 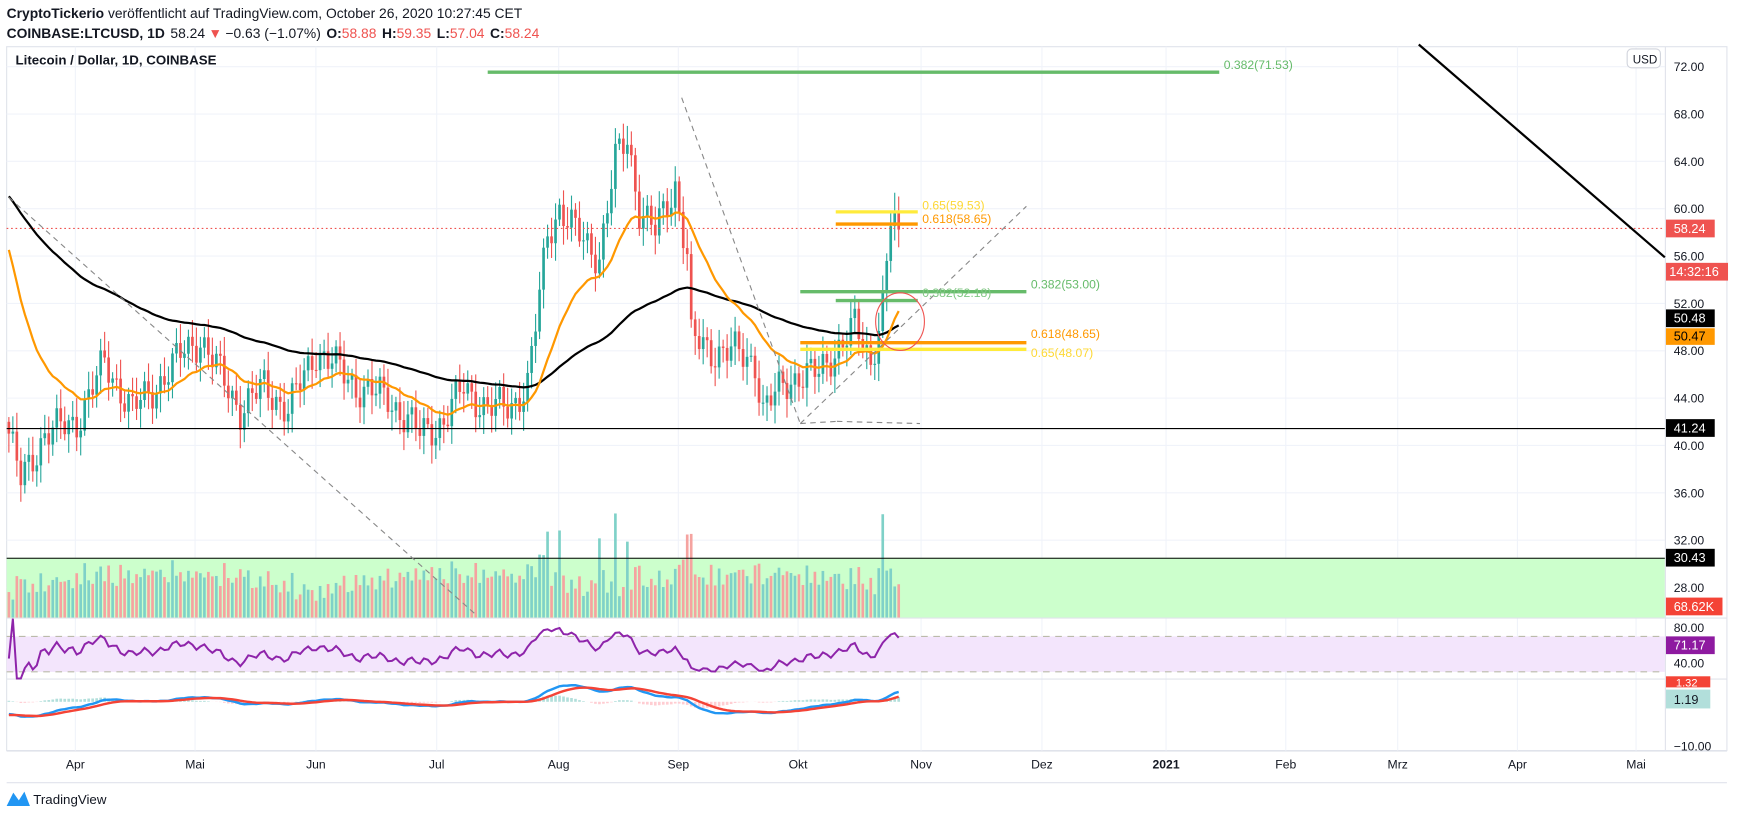 What do you see at coordinates (56, 799) in the screenshot?
I see `tradingview-logo: TradingView` at bounding box center [56, 799].